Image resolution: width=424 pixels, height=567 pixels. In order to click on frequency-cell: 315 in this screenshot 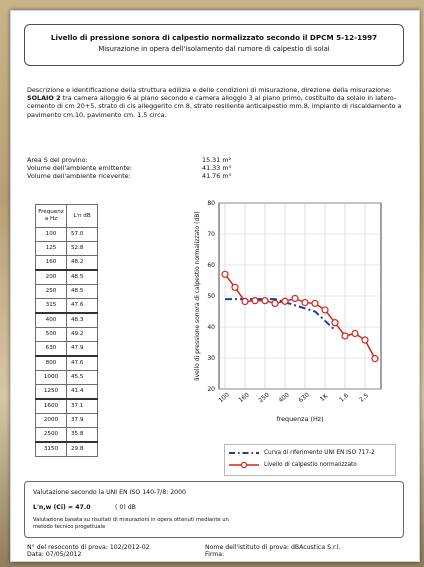, I will do `click(51, 306)`.